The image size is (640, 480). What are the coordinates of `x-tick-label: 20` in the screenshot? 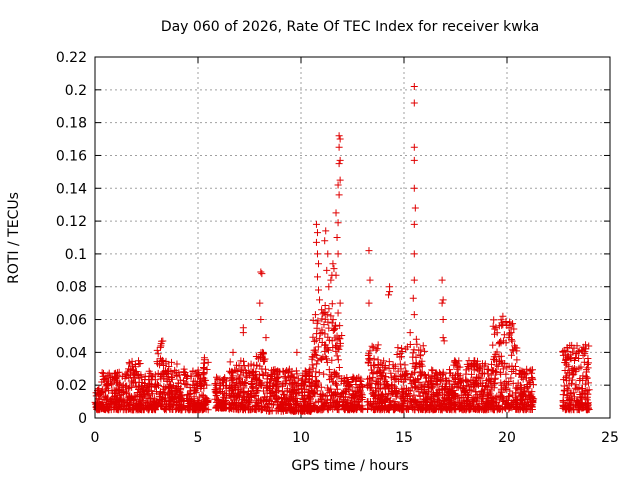 It's located at (507, 438).